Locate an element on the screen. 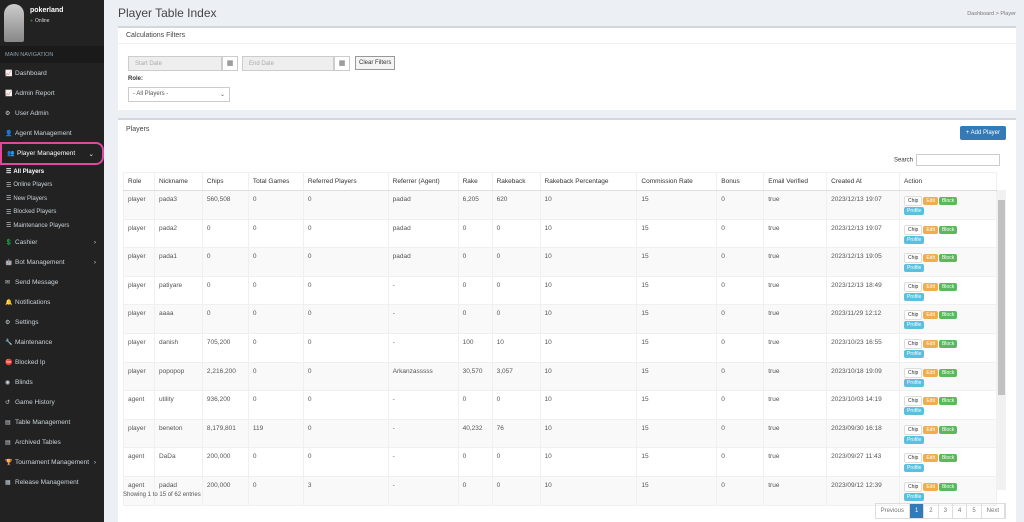 The height and width of the screenshot is (522, 1024). sidebar-item-agent-management: 👤 Agent Management is located at coordinates (52, 133).